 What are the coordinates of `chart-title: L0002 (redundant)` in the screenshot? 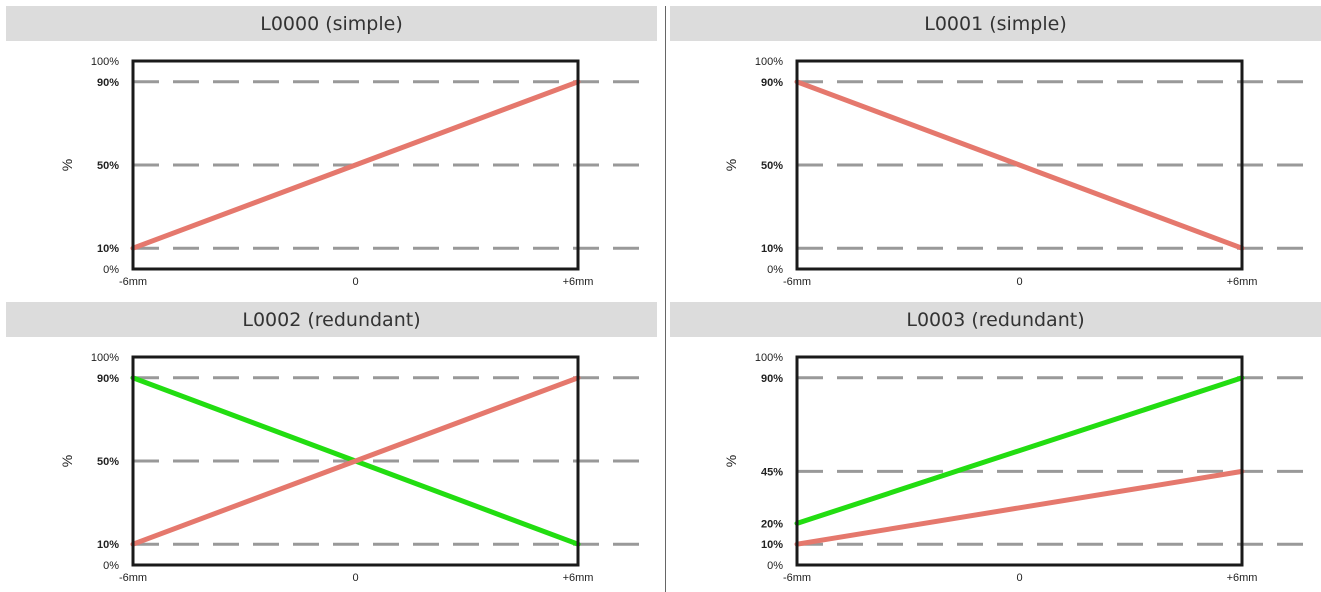 It's located at (331, 319).